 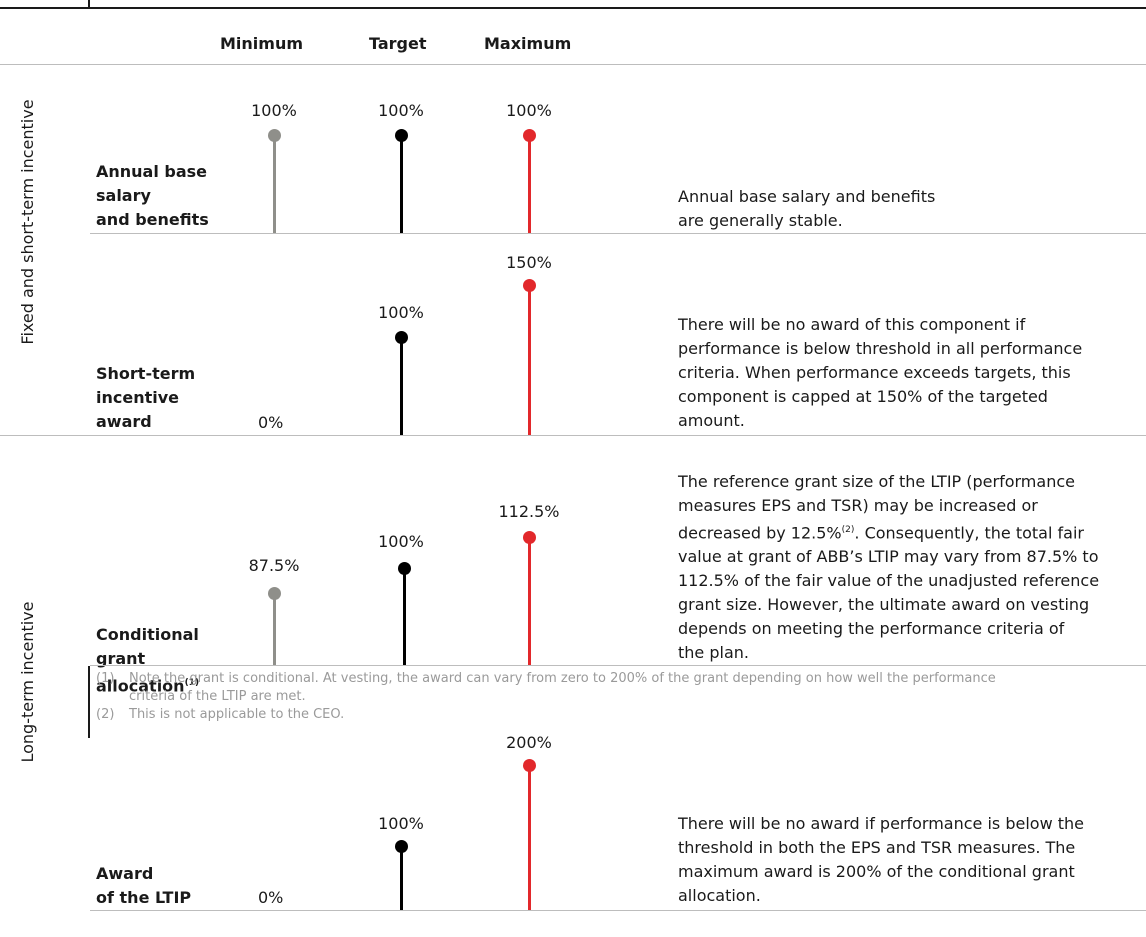 I want to click on section-label-fixed: Fixed and short-term incentive, so click(x=27, y=222).